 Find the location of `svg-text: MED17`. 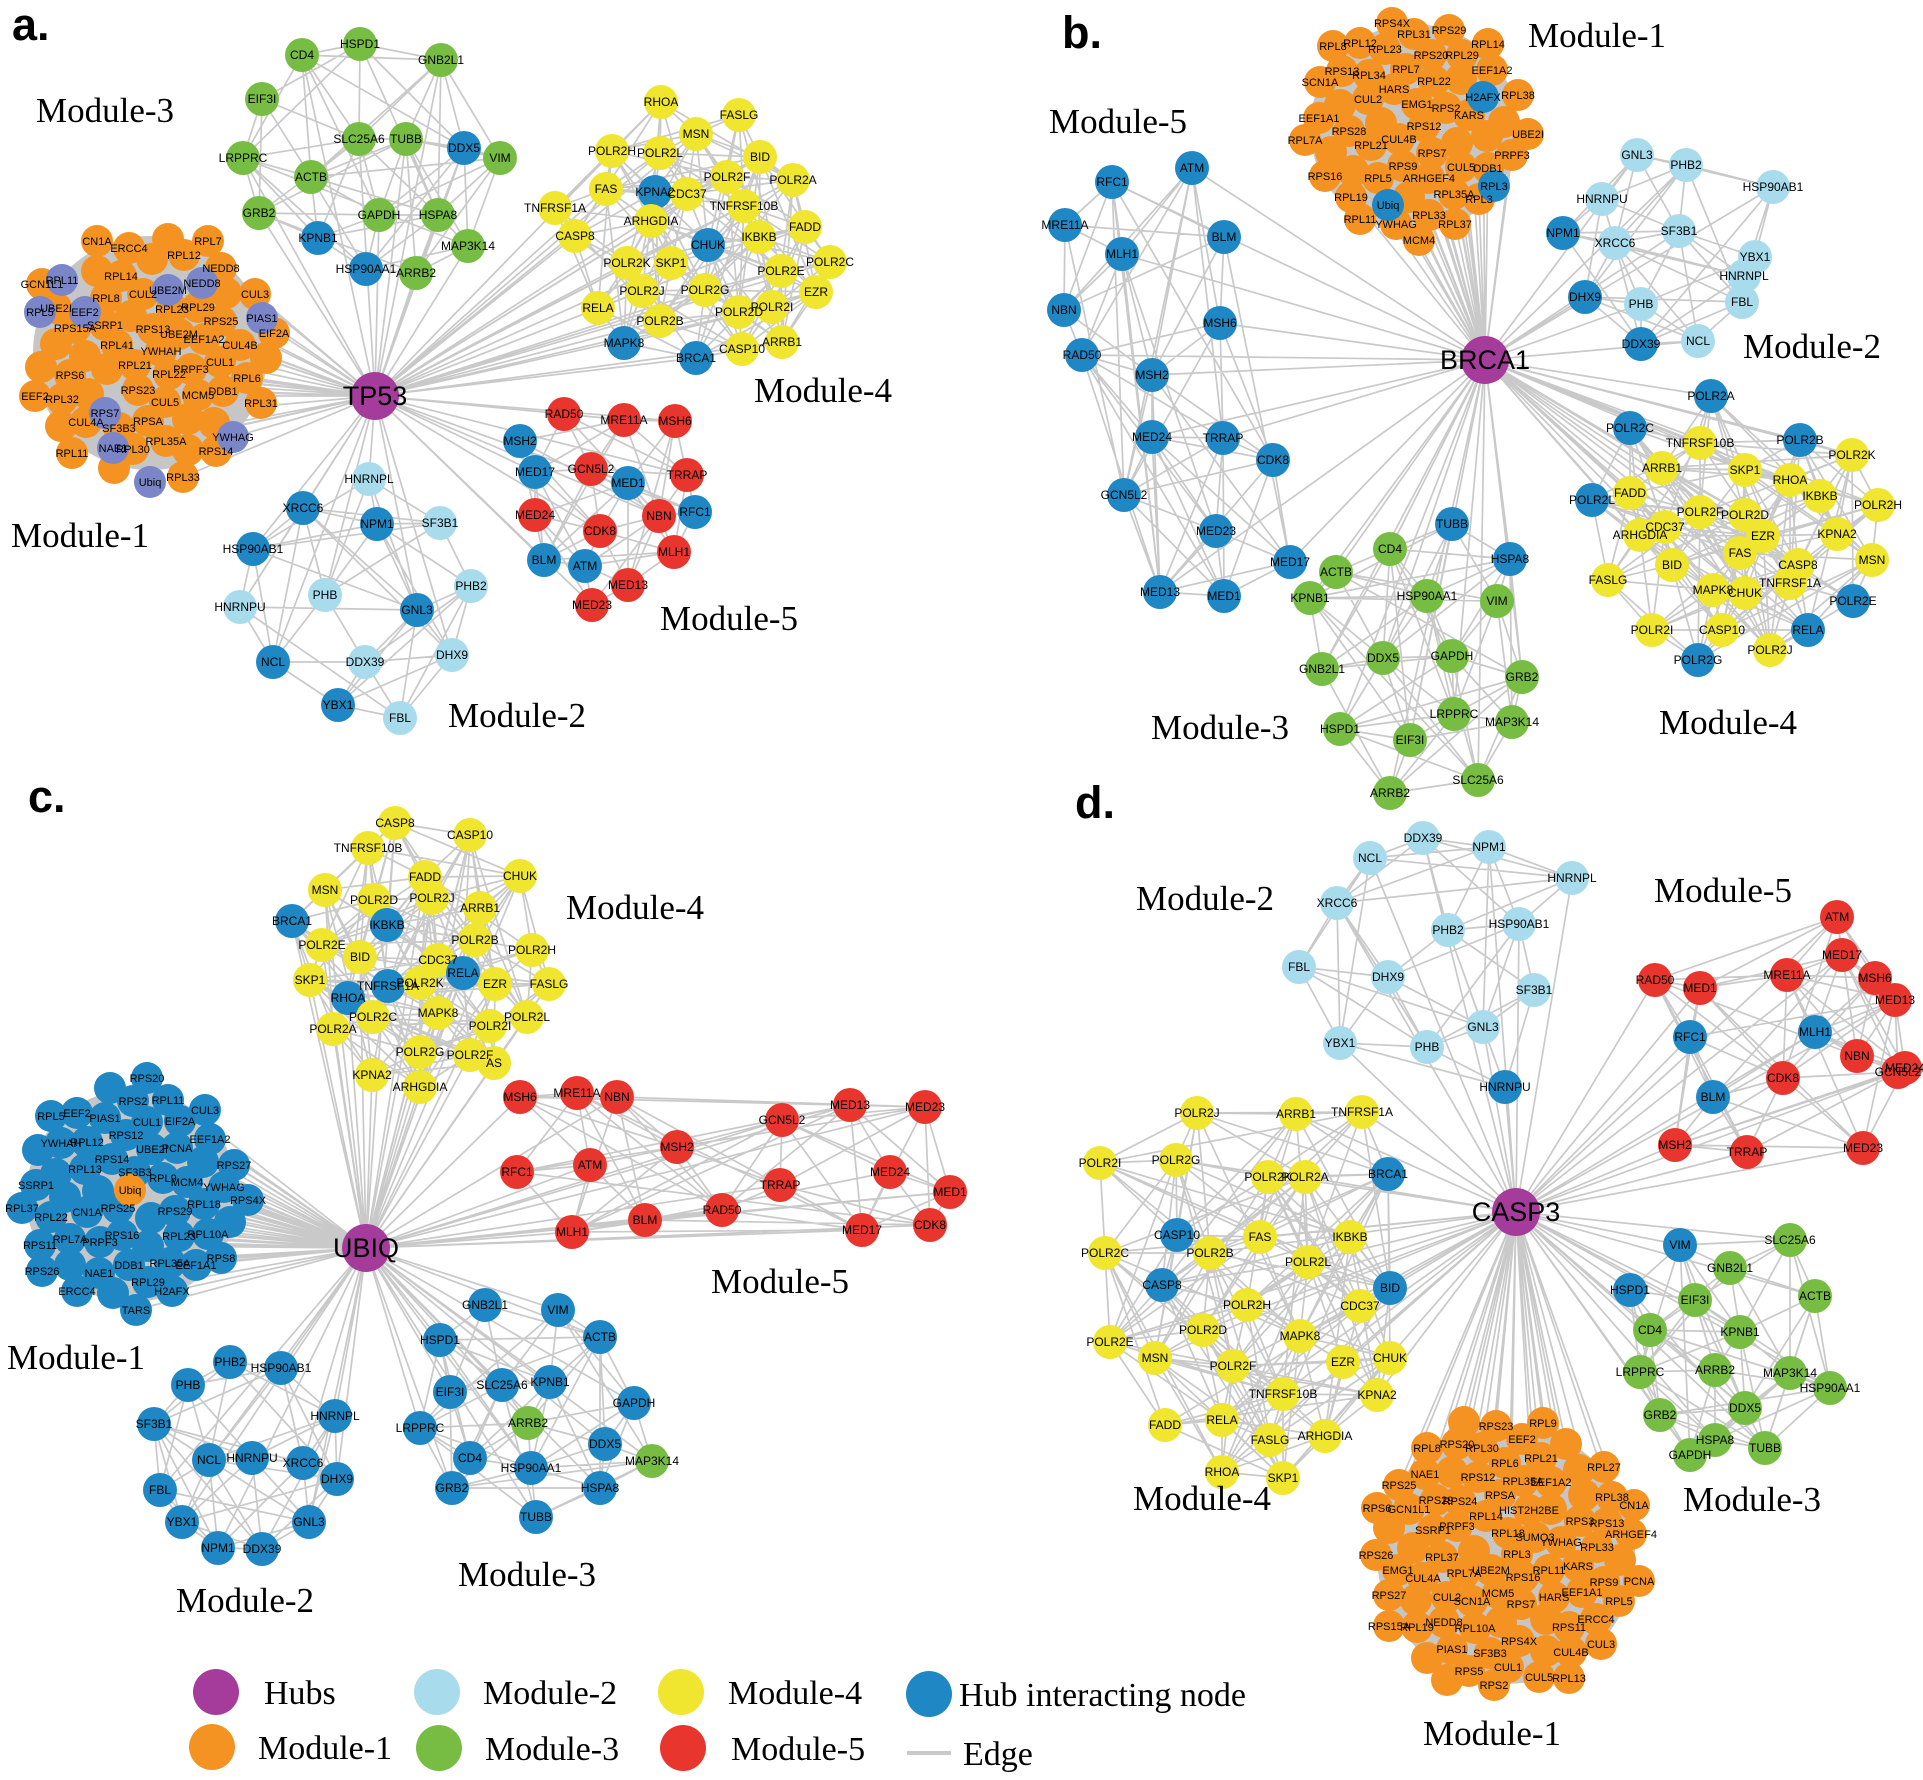

svg-text: MED17 is located at coordinates (1290, 562).